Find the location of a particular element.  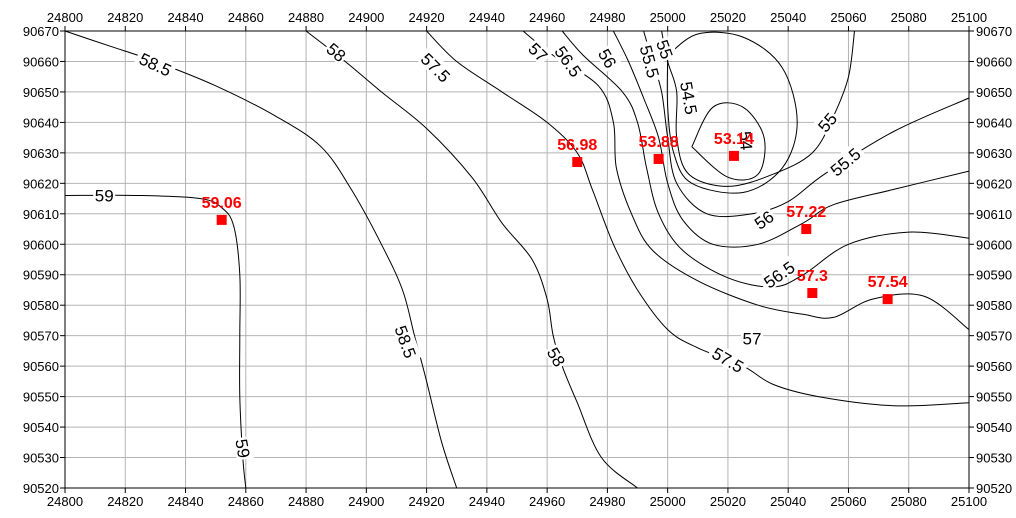

sample-point-label: 59.06 is located at coordinates (222, 203).